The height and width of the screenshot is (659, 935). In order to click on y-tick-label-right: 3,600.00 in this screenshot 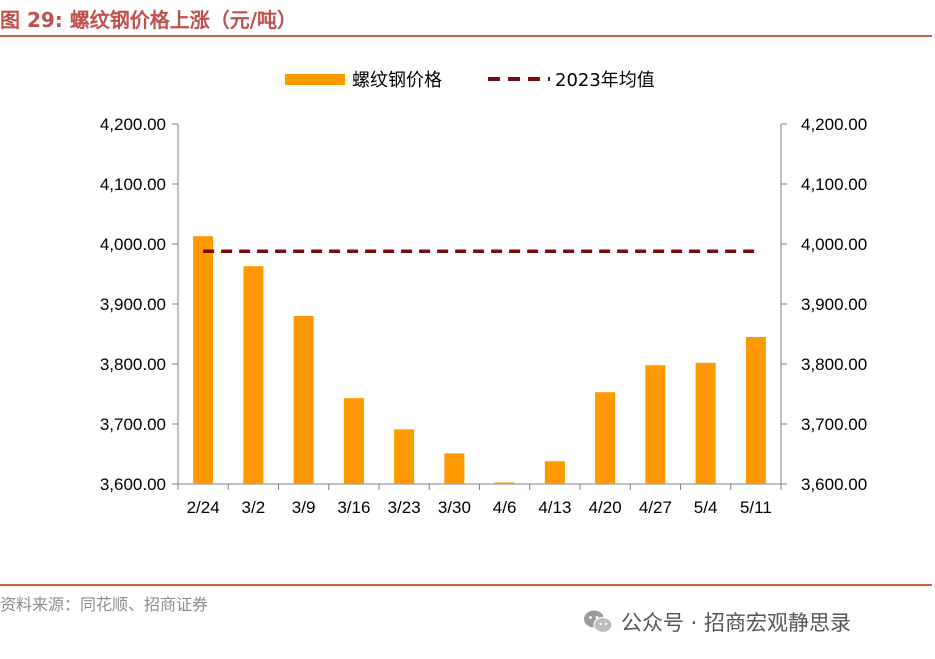, I will do `click(834, 484)`.